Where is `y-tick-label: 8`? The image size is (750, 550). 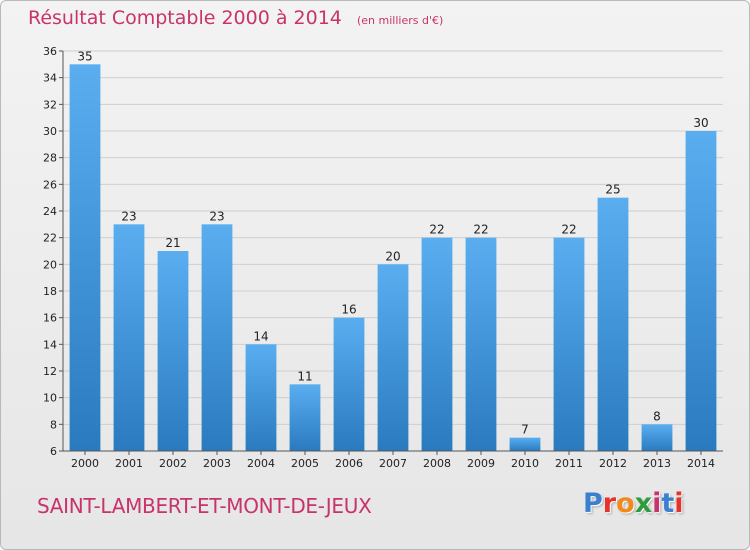 y-tick-label: 8 is located at coordinates (53, 424).